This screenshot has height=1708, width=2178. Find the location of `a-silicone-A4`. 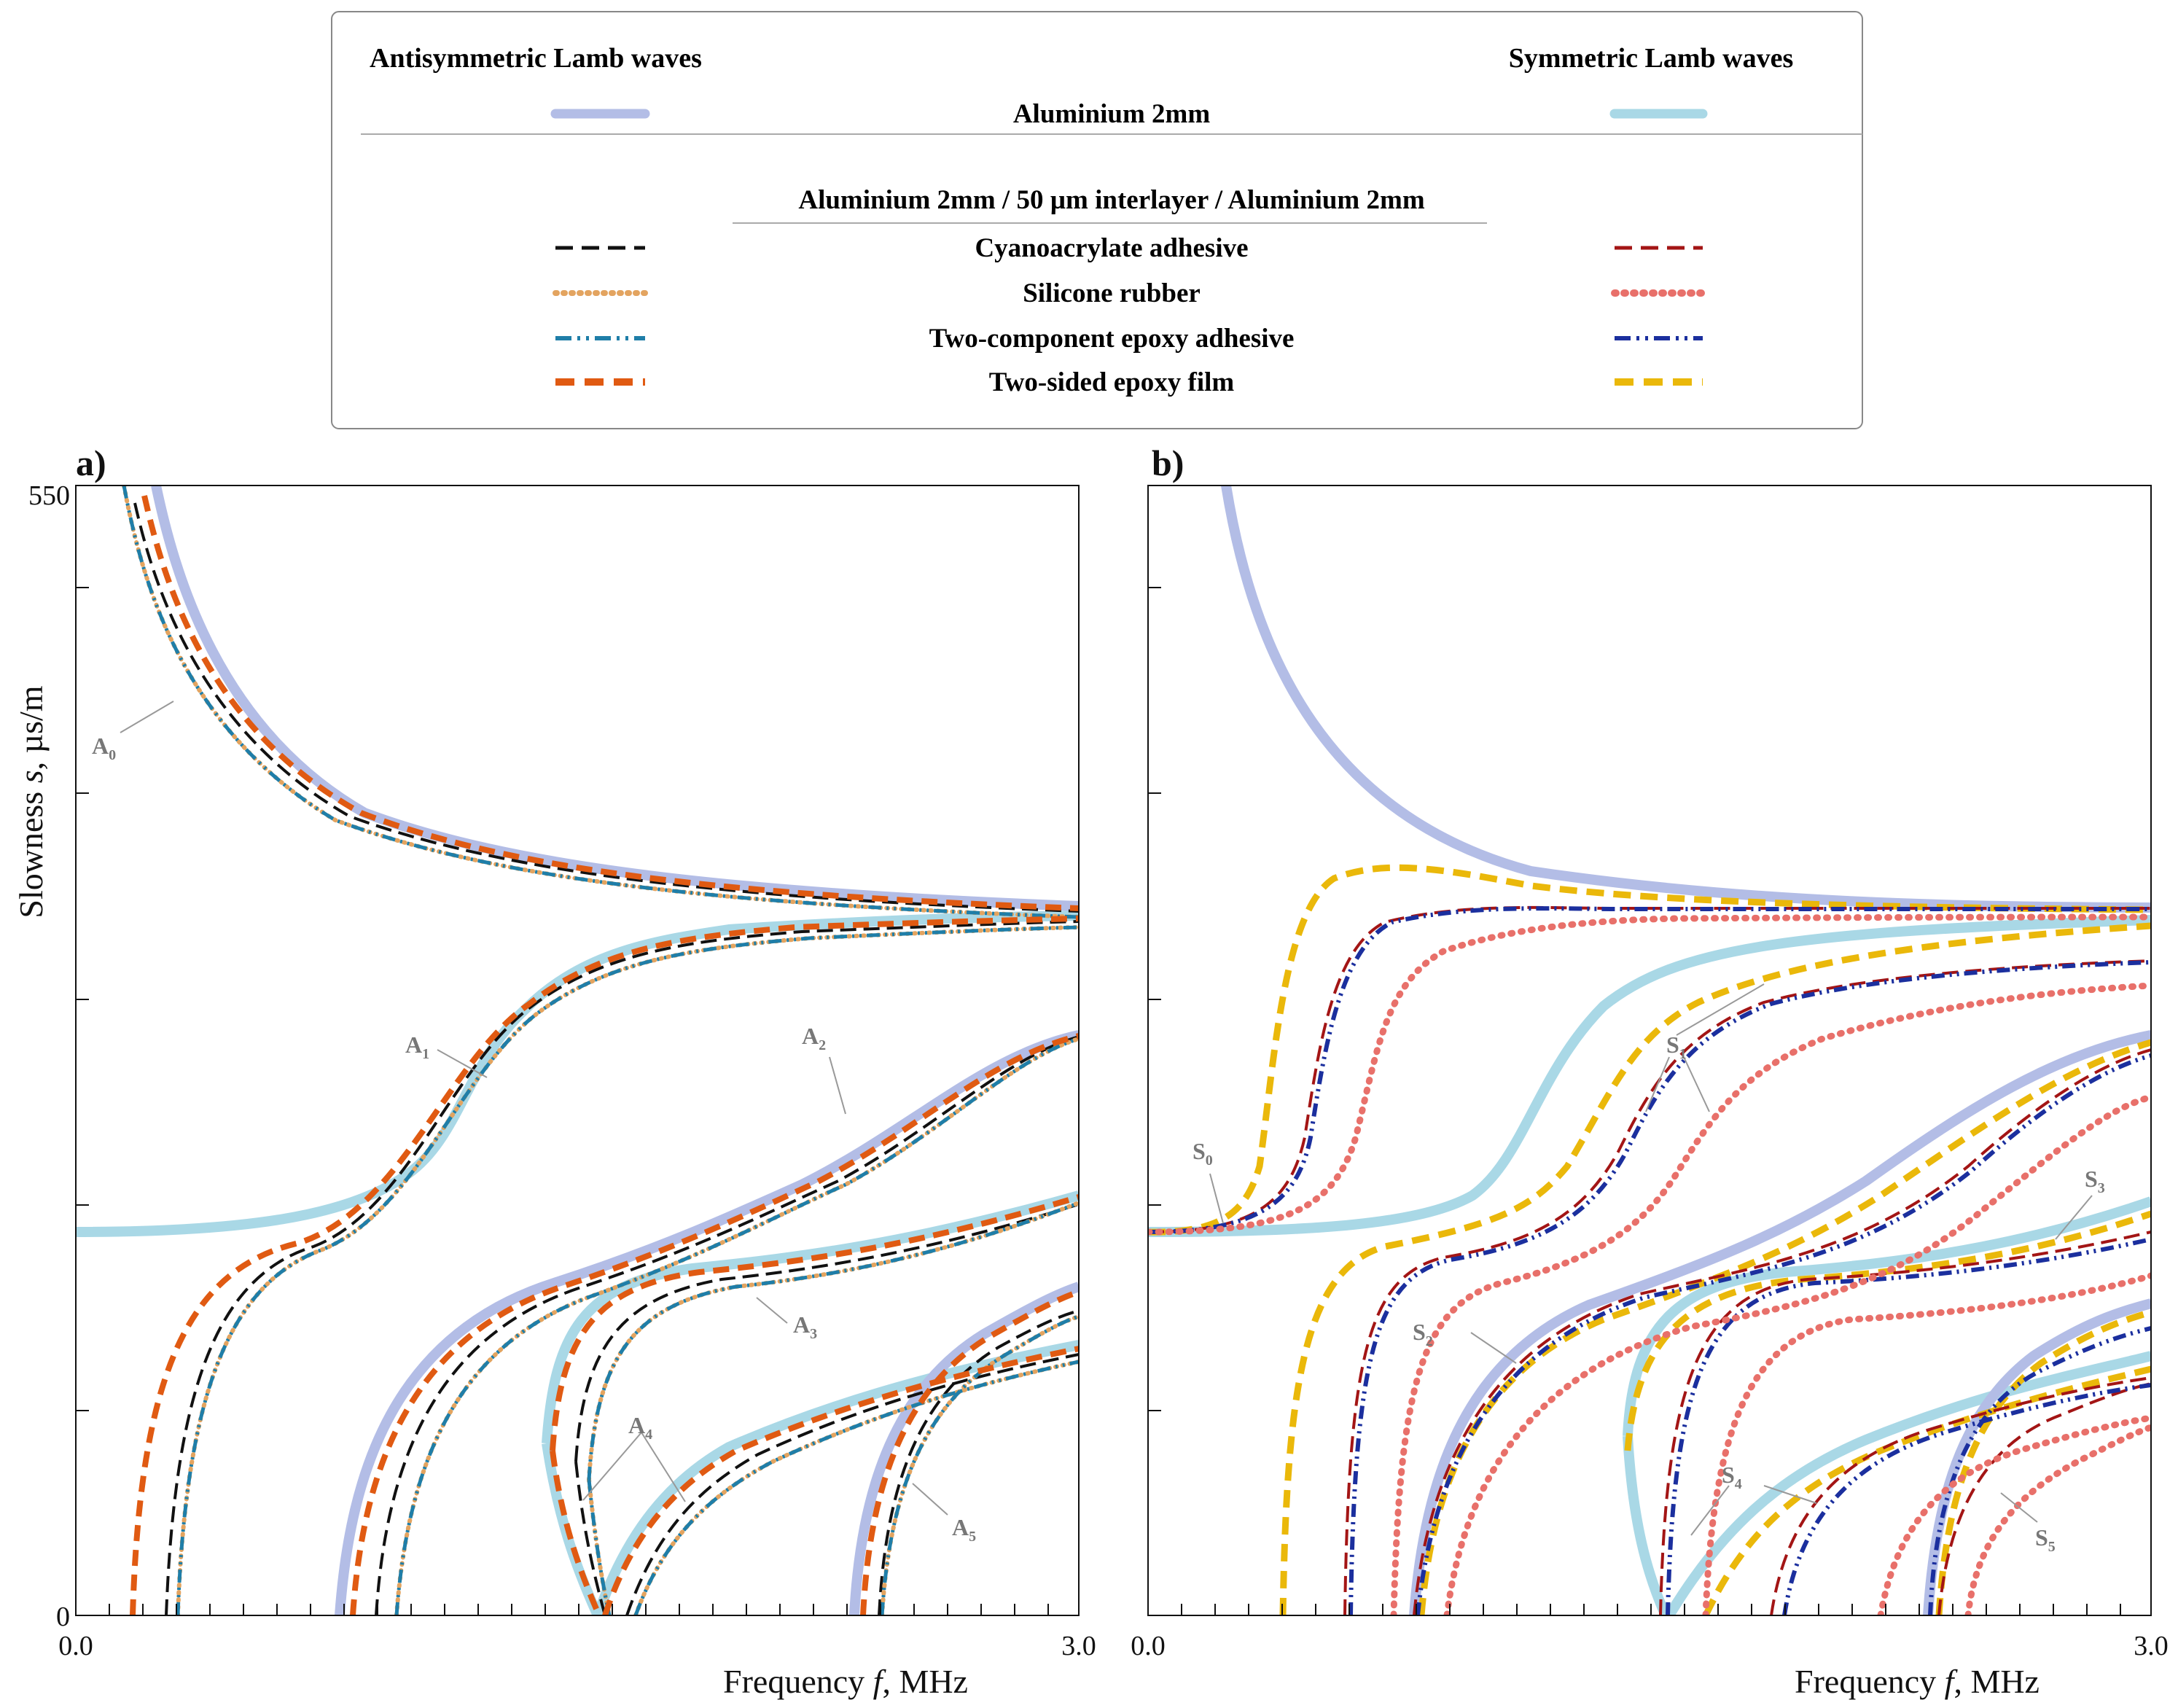

a-silicone-A4 is located at coordinates (833, 1487).